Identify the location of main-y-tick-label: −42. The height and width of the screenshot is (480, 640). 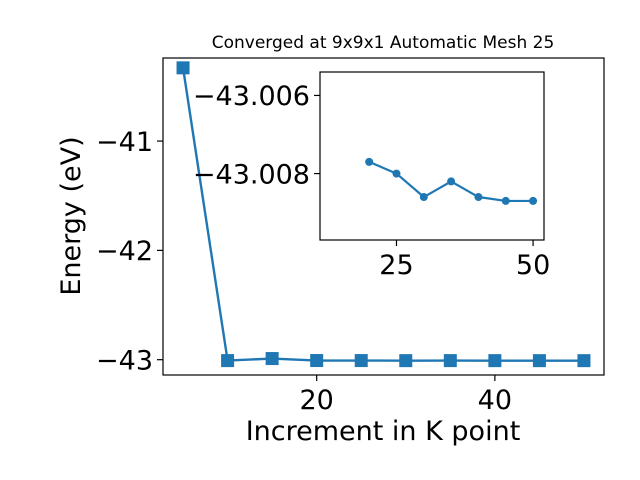
(124, 251).